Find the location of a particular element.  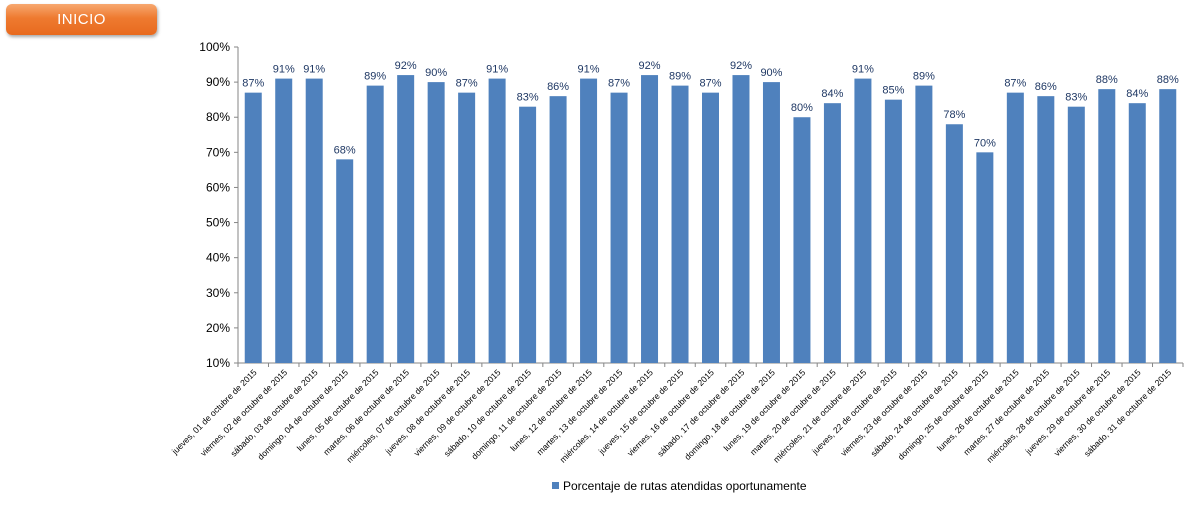

data-label: 70% is located at coordinates (985, 143).